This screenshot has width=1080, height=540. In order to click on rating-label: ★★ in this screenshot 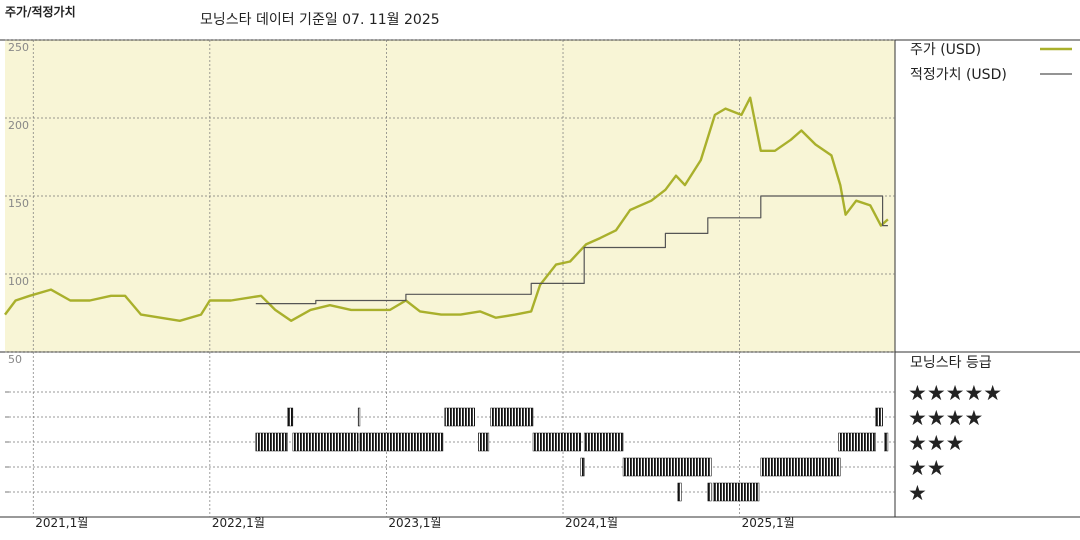, I will do `click(927, 468)`.